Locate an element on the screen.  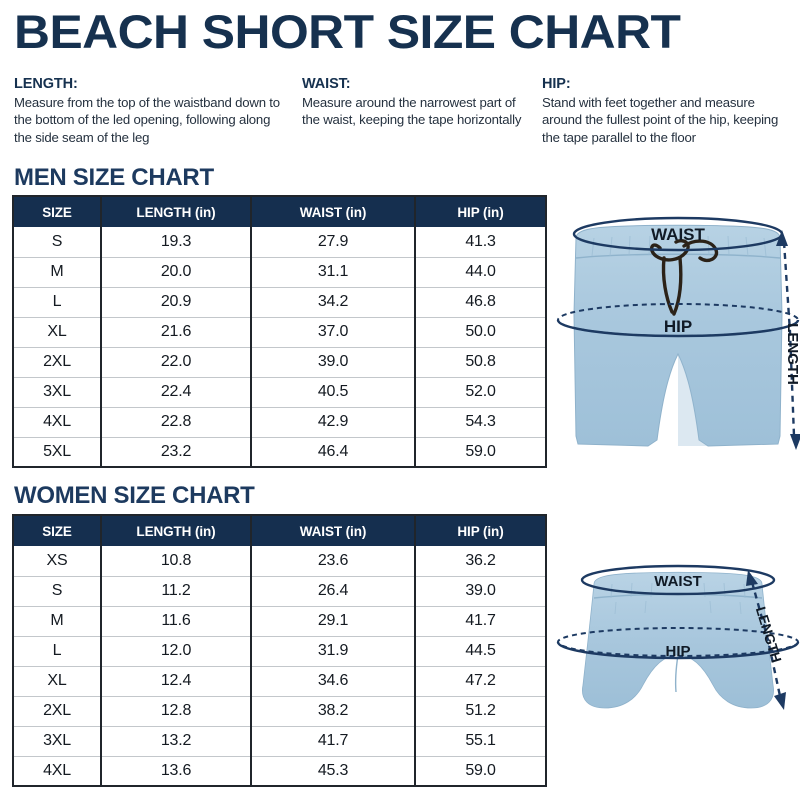
guide-hip-heading: HIP: is located at coordinates (556, 84).